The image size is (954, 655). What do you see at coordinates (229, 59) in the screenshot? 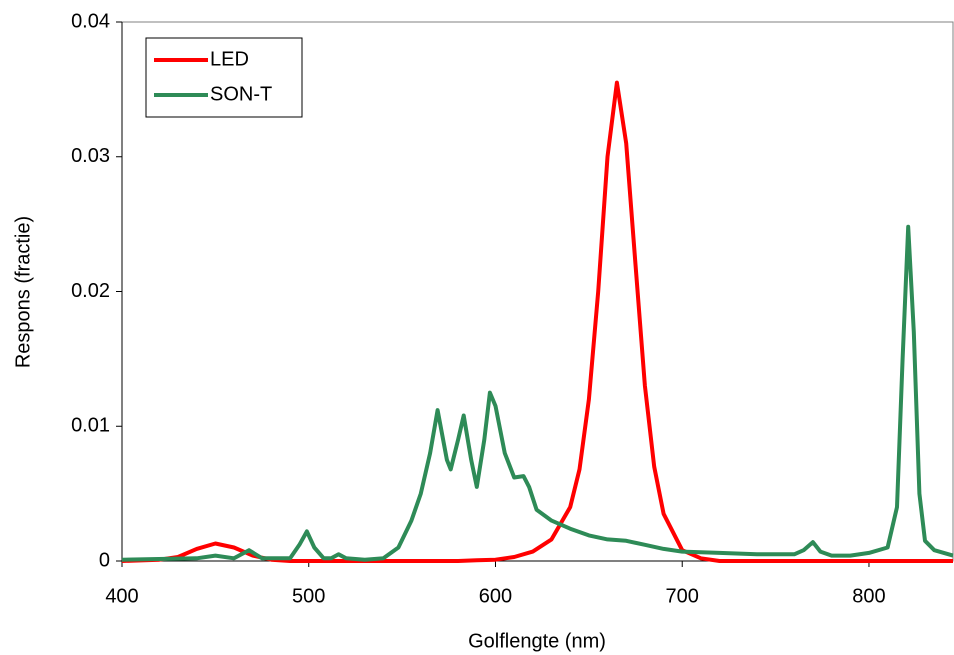
I see `legend-label: LED` at bounding box center [229, 59].